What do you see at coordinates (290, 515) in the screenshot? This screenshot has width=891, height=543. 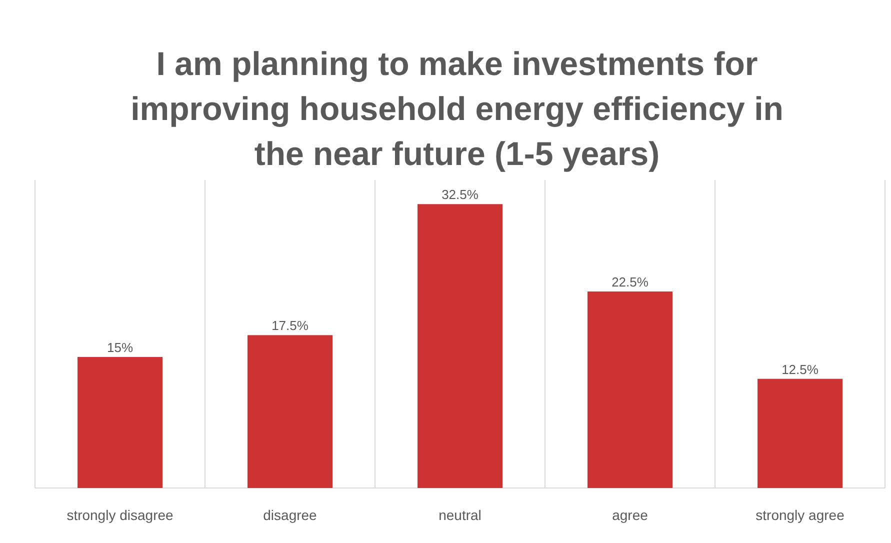 I see `x-tick-label: disagree` at bounding box center [290, 515].